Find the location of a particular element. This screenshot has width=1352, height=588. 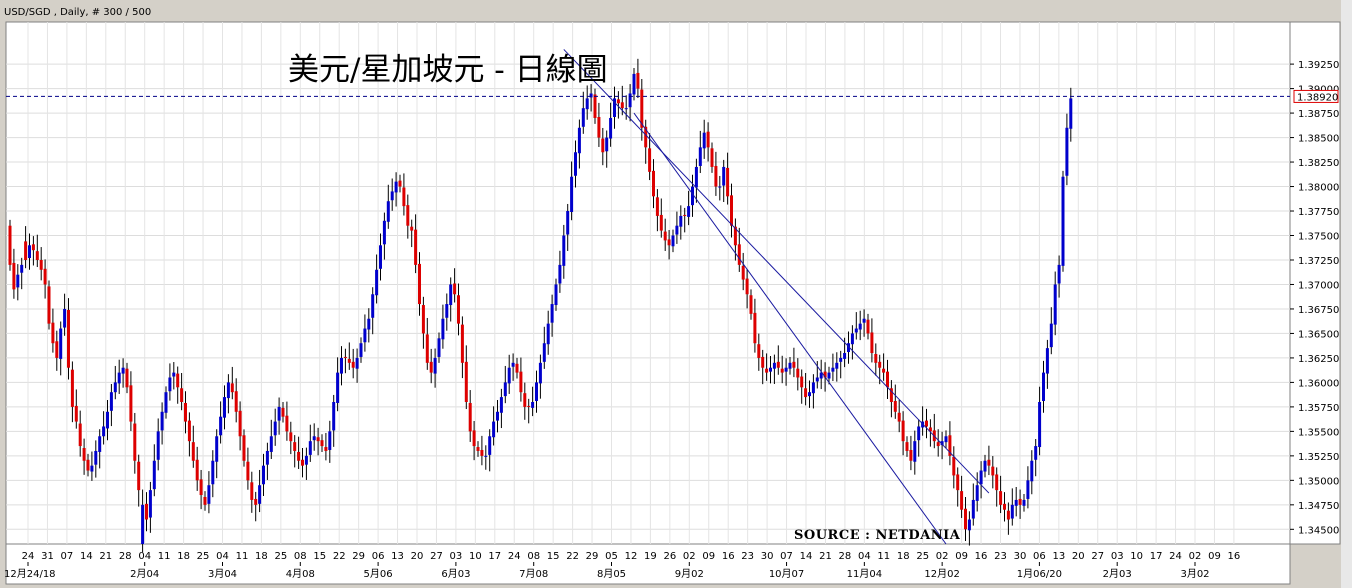

x-tick-label: 18 is located at coordinates (183, 556).